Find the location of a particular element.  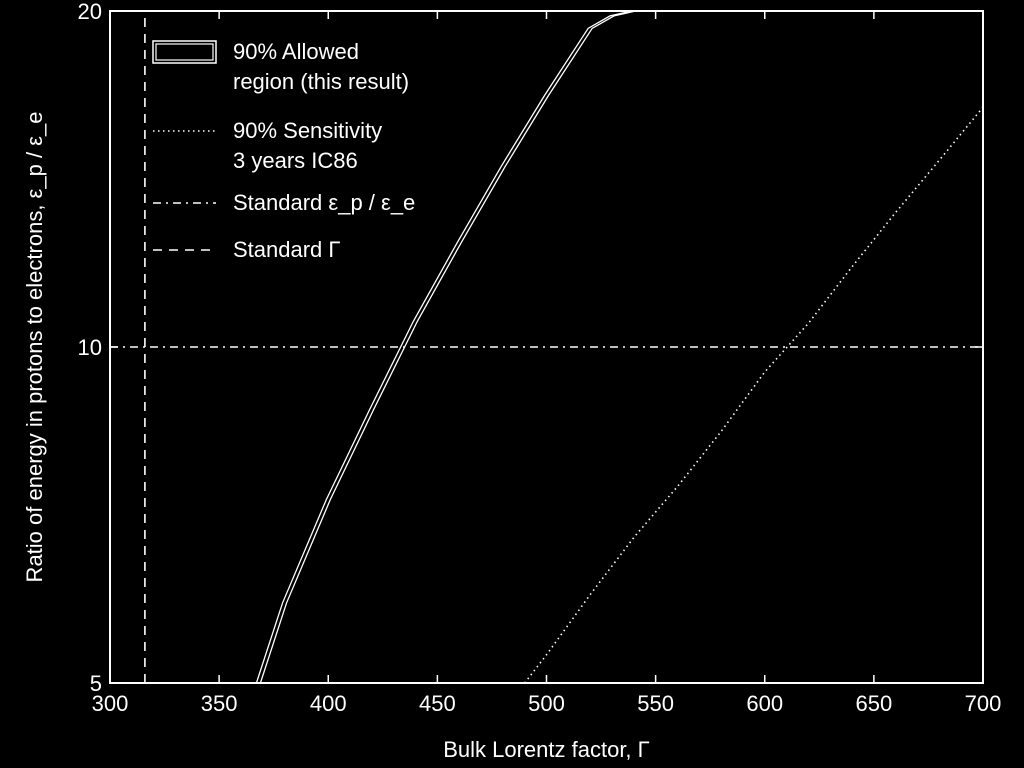

x-tick-label: 300 is located at coordinates (110, 703).